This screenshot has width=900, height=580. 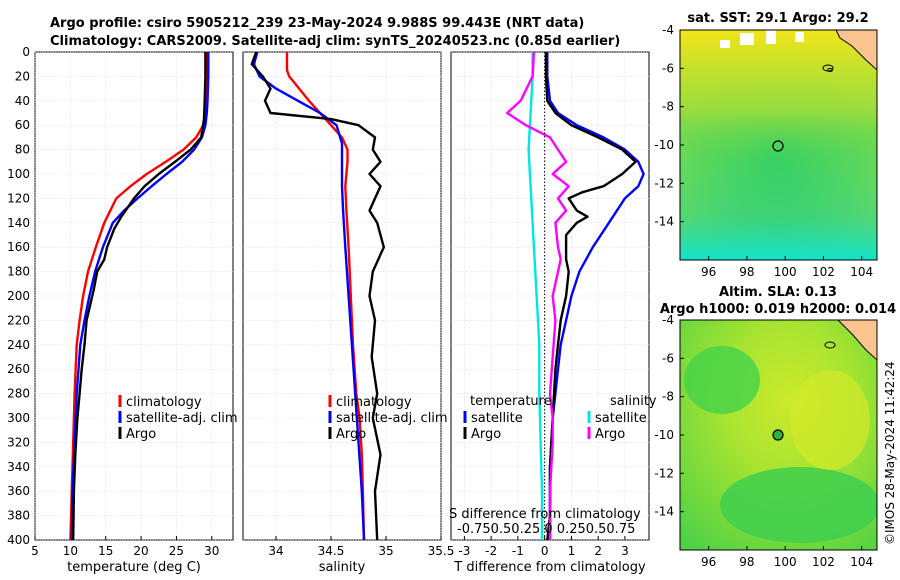 What do you see at coordinates (385, 551) in the screenshot?
I see `x-tick-label: 35` at bounding box center [385, 551].